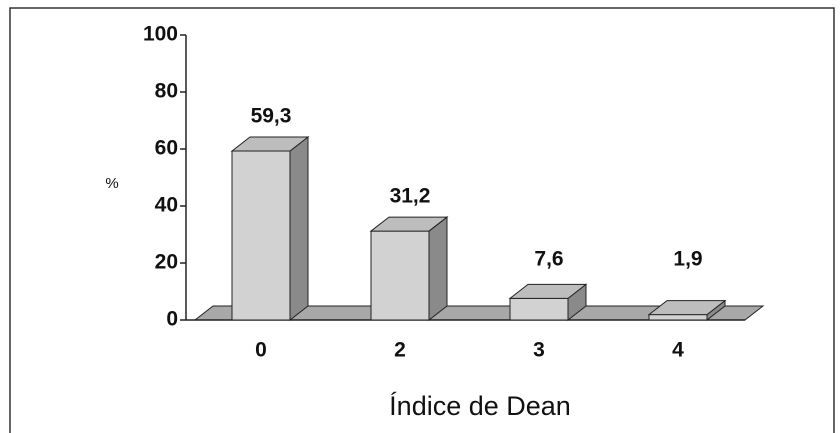 The image size is (840, 433). I want to click on y-axis-label: %, so click(111, 183).